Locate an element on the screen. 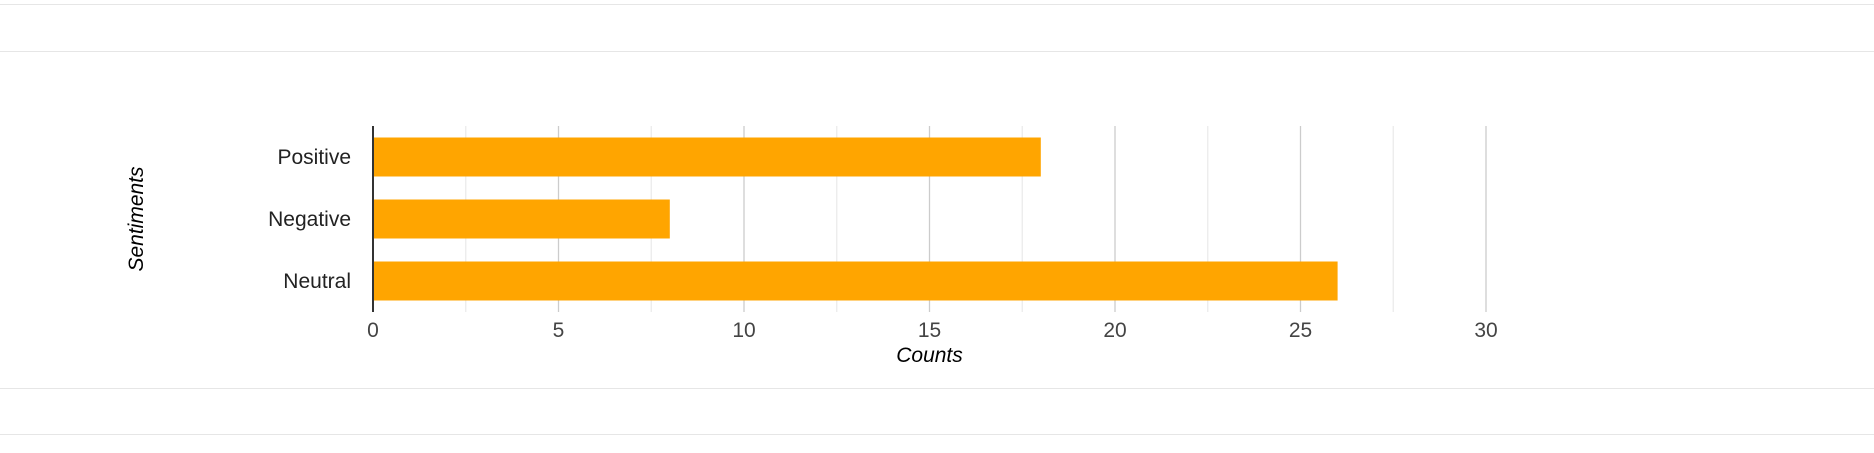 The height and width of the screenshot is (453, 1874). bar-positive is located at coordinates (707, 157).